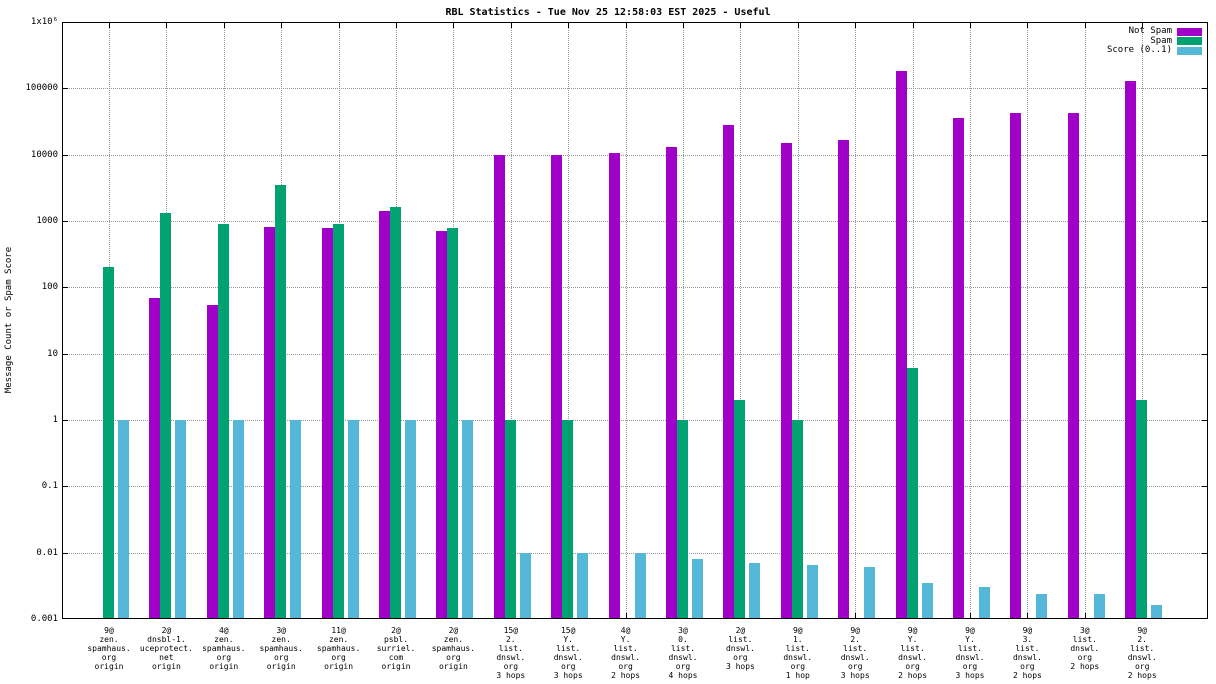 This screenshot has width=1216, height=684. What do you see at coordinates (55, 420) in the screenshot?
I see `y-tick-label: 1` at bounding box center [55, 420].